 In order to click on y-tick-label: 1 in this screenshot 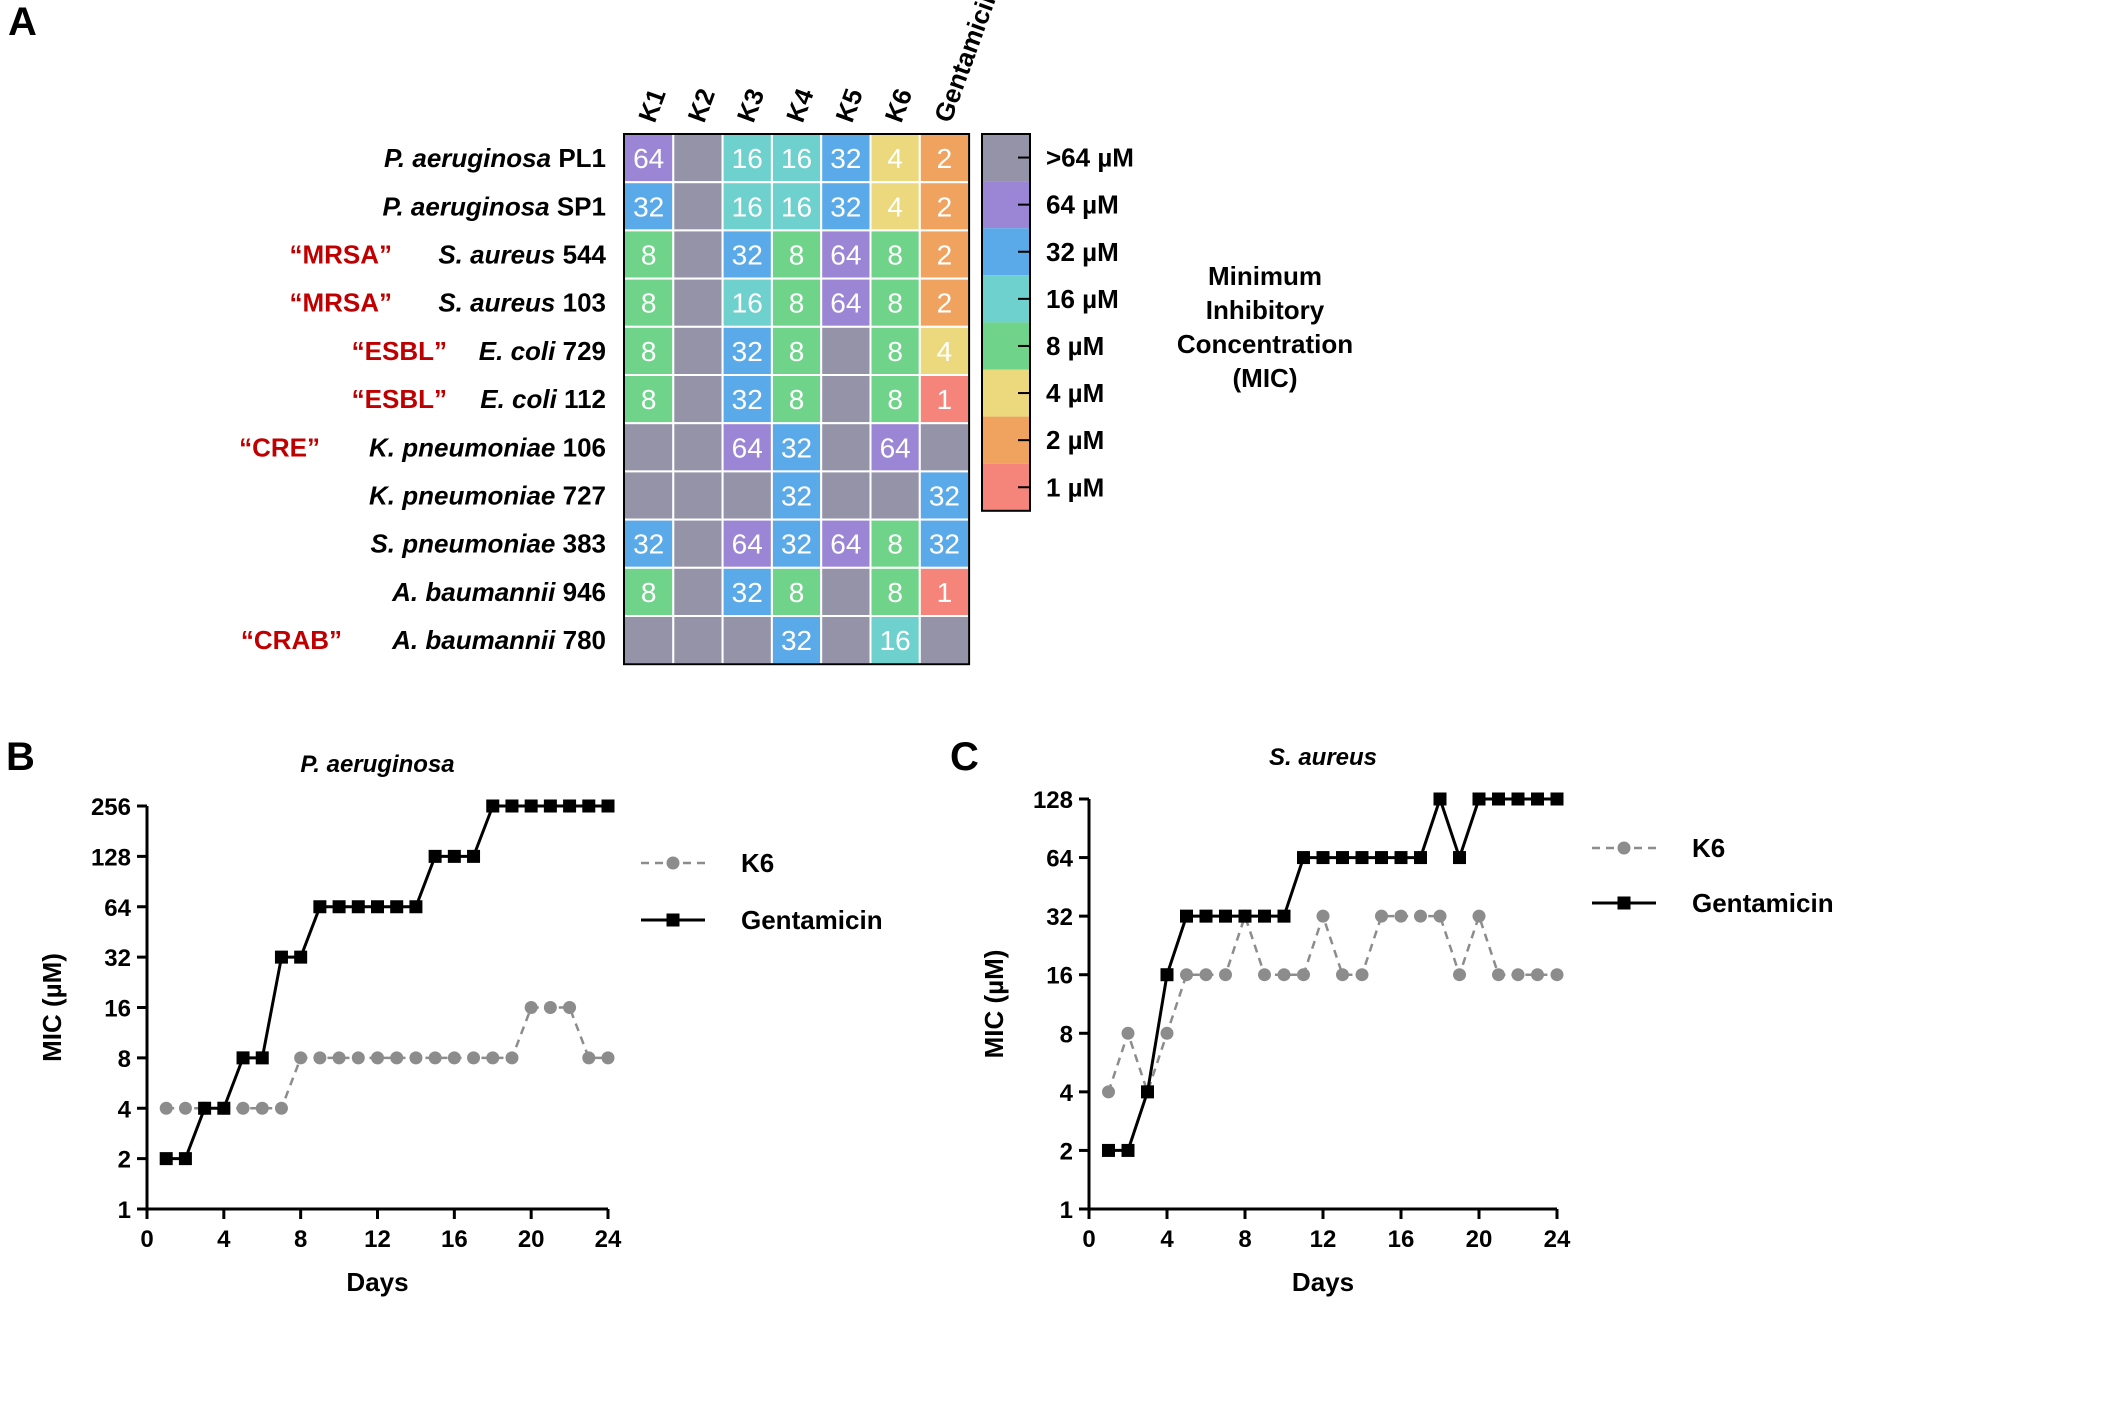, I will do `click(124, 1210)`.